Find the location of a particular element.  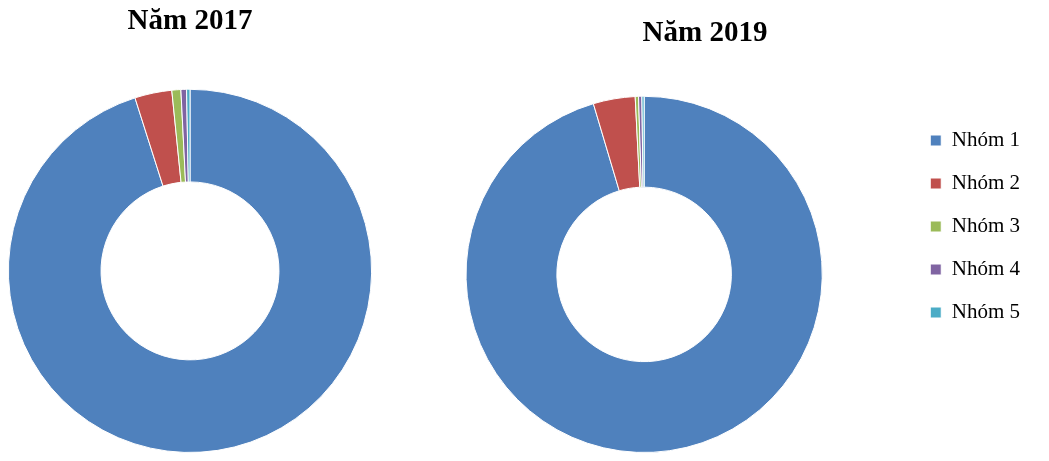

legend-label: Nhóm 2 is located at coordinates (985, 182).